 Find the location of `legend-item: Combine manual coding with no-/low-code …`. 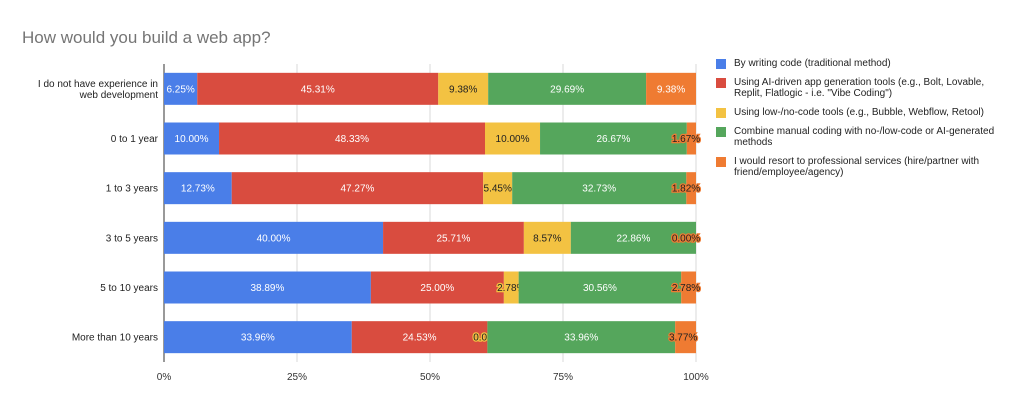

legend-item: Combine manual coding with no-/low-code … is located at coordinates (861, 137).